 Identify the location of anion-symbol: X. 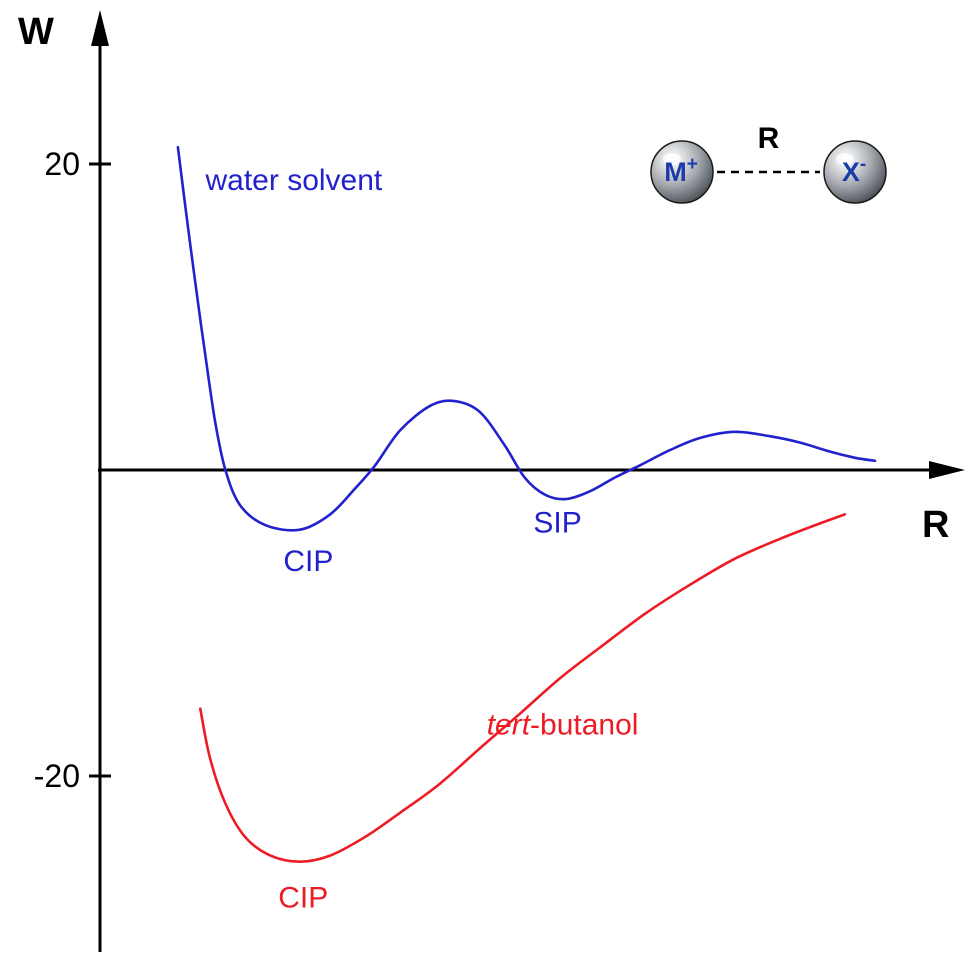
(851, 172).